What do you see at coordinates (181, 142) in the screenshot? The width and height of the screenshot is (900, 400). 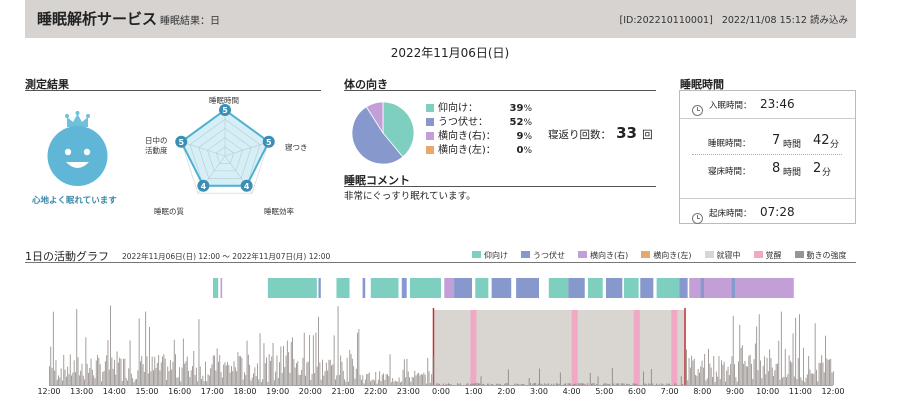 I see `radar-score: 5` at bounding box center [181, 142].